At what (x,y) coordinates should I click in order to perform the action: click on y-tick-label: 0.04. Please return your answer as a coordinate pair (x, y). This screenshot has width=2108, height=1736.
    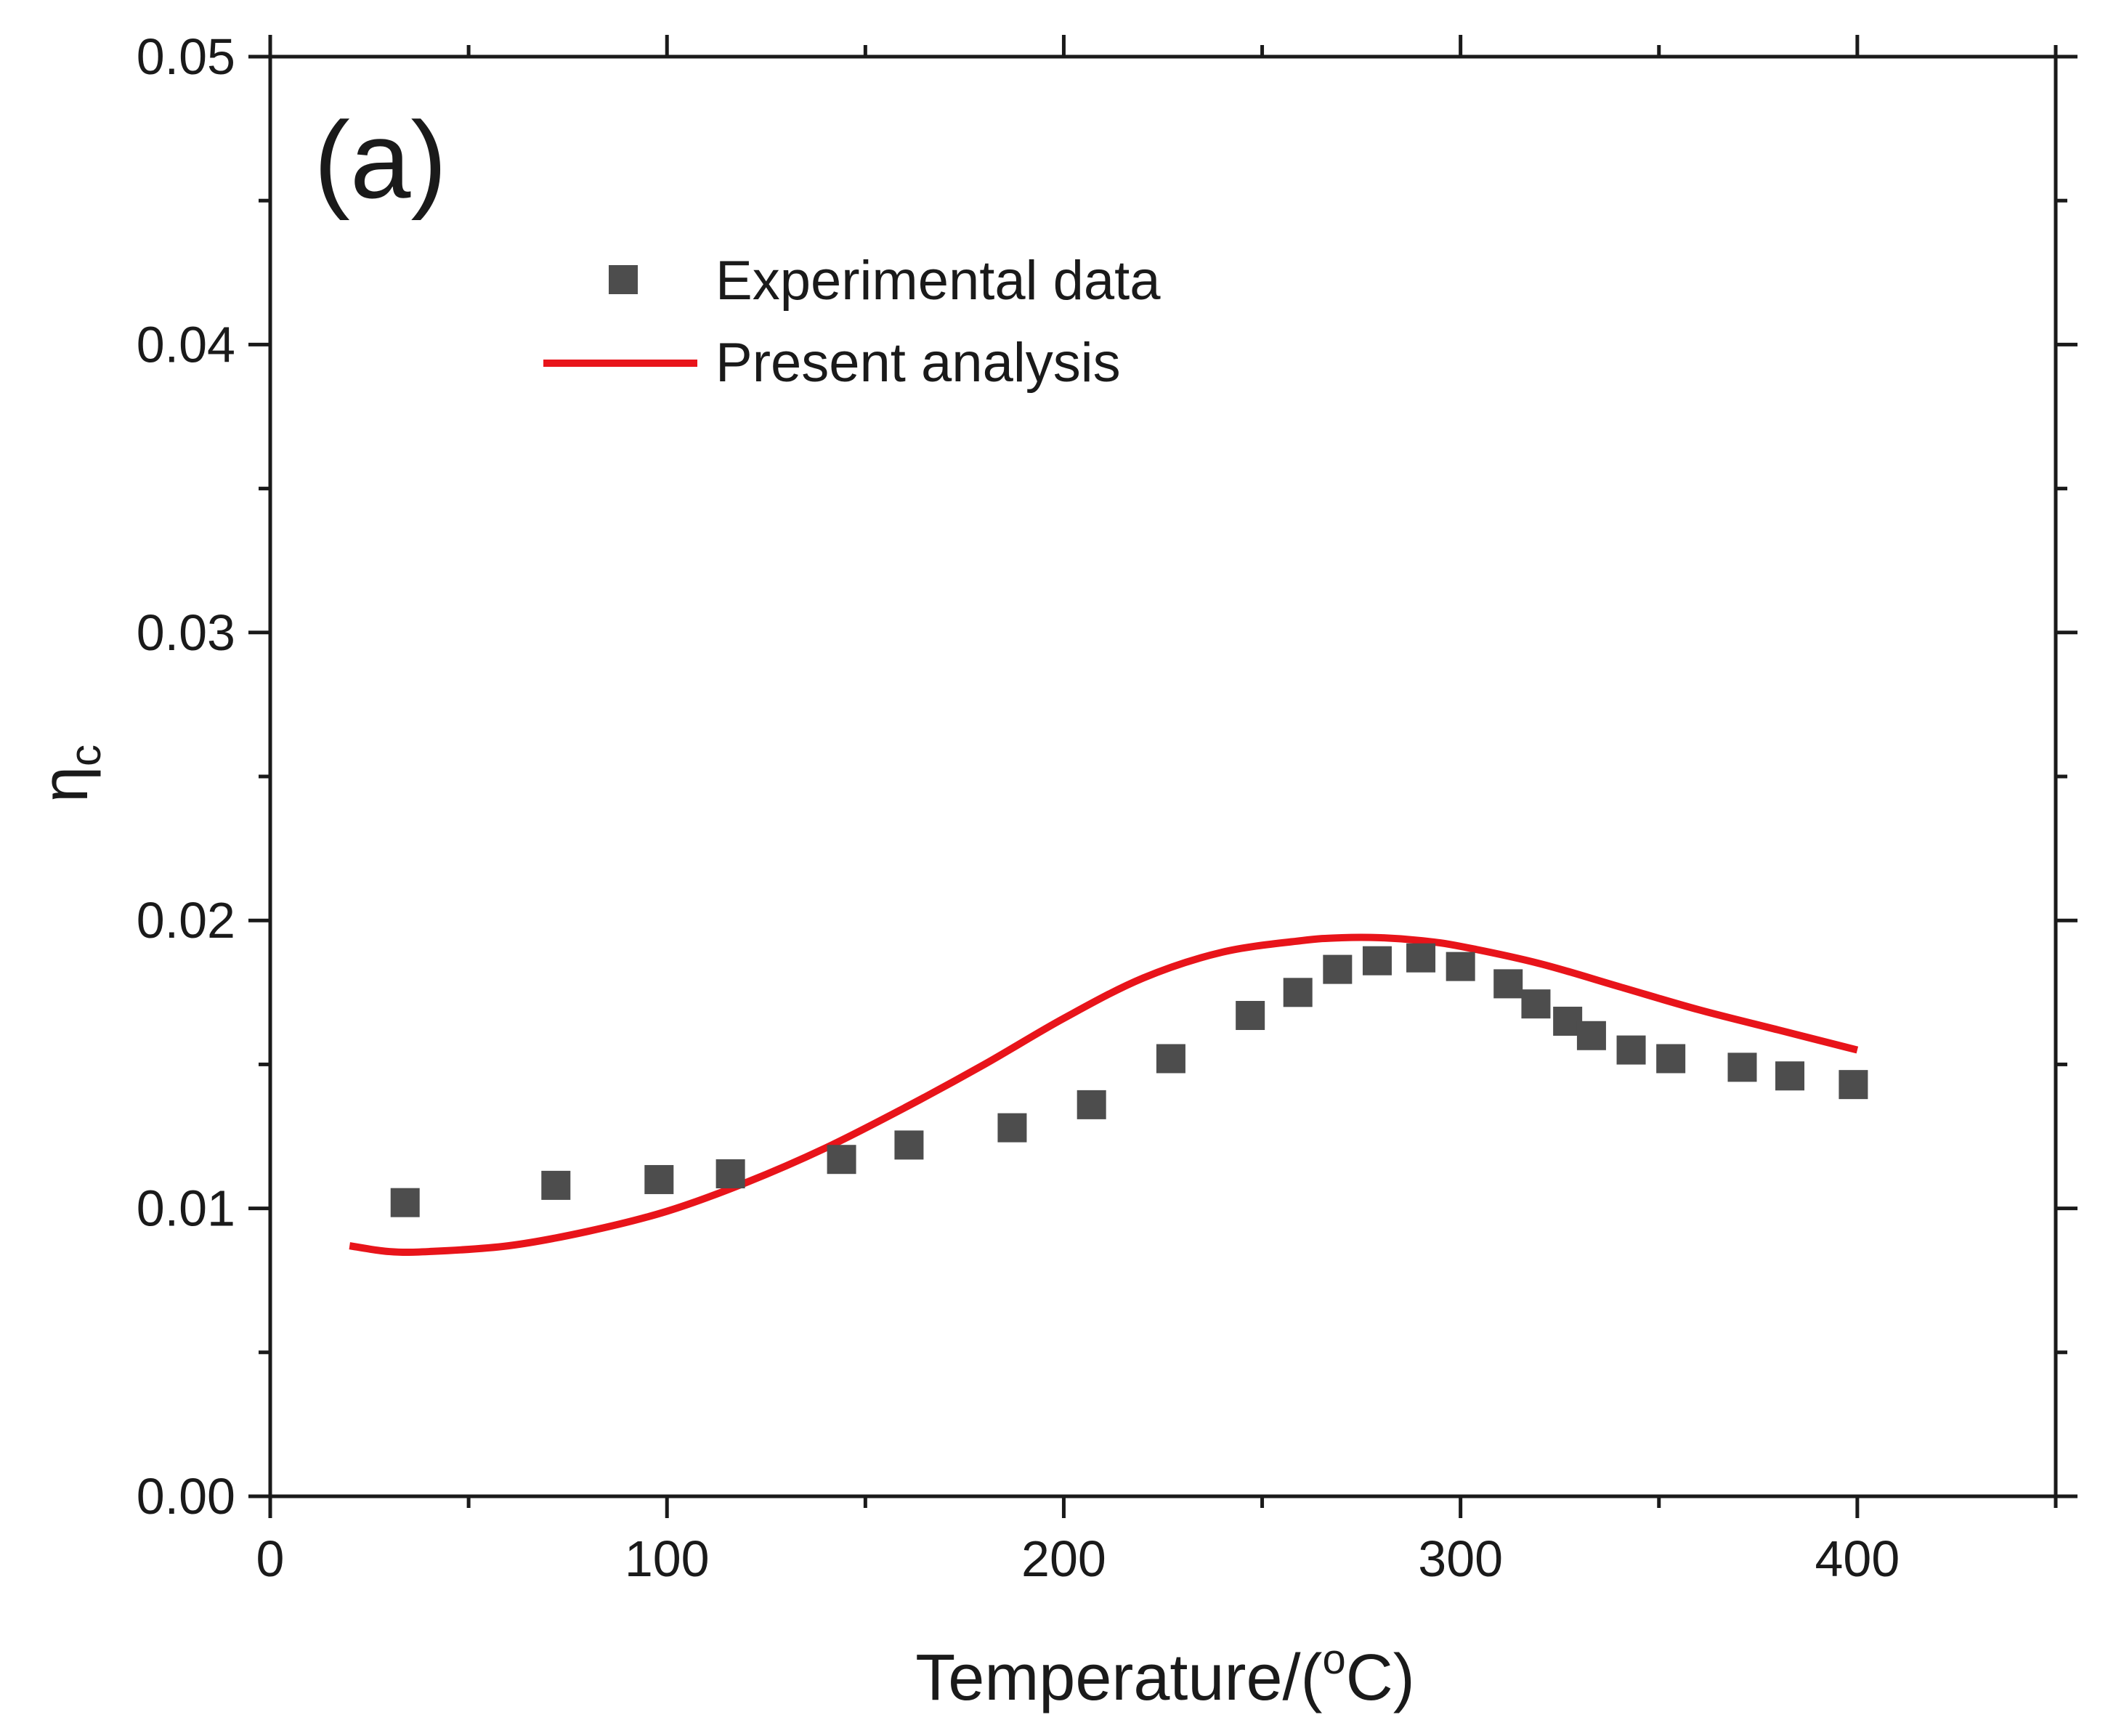
    Looking at the image, I should click on (186, 344).